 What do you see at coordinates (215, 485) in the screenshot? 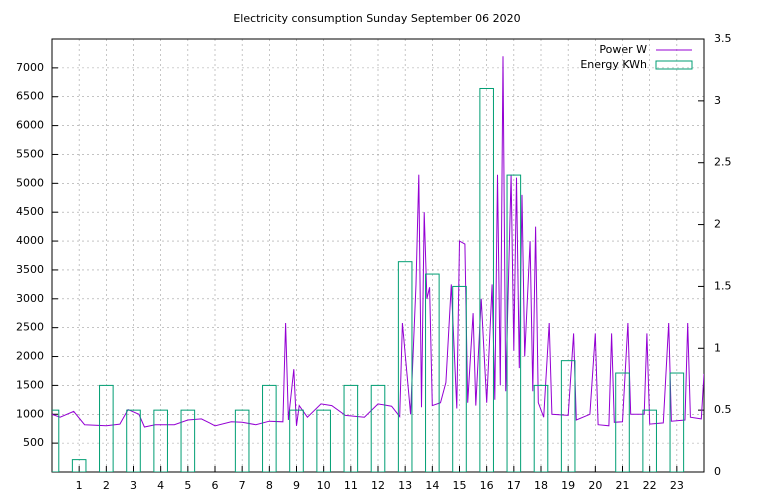
I see `x-tick-label: 6` at bounding box center [215, 485].